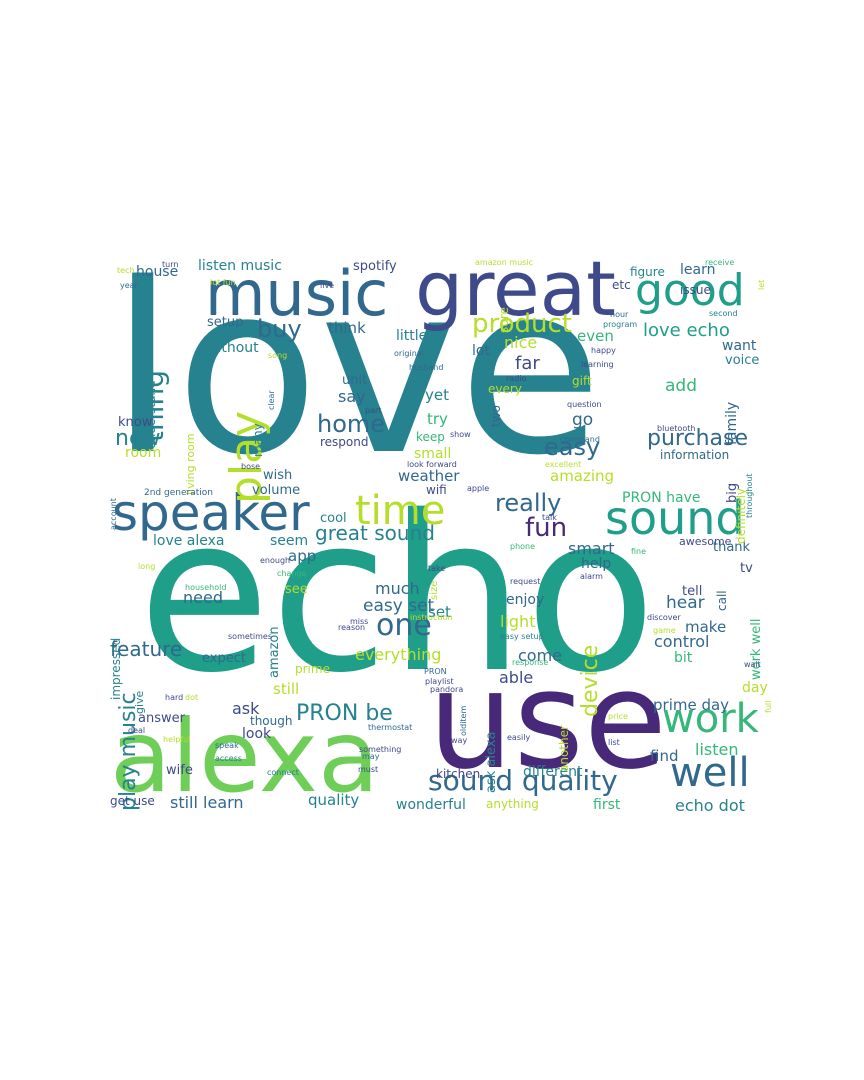 The width and height of the screenshot is (864, 1080). I want to click on word-easy-set: easy set, so click(399, 606).